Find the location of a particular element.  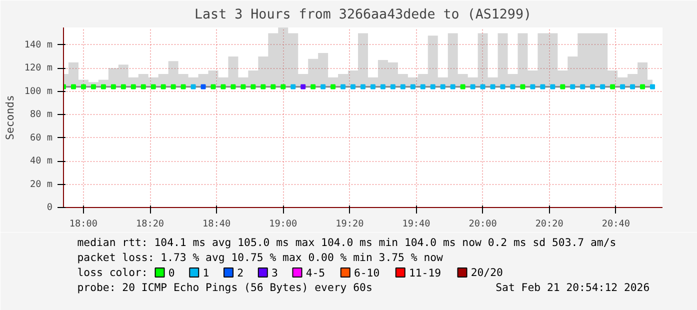

legend-label: 11-19 is located at coordinates (425, 273).